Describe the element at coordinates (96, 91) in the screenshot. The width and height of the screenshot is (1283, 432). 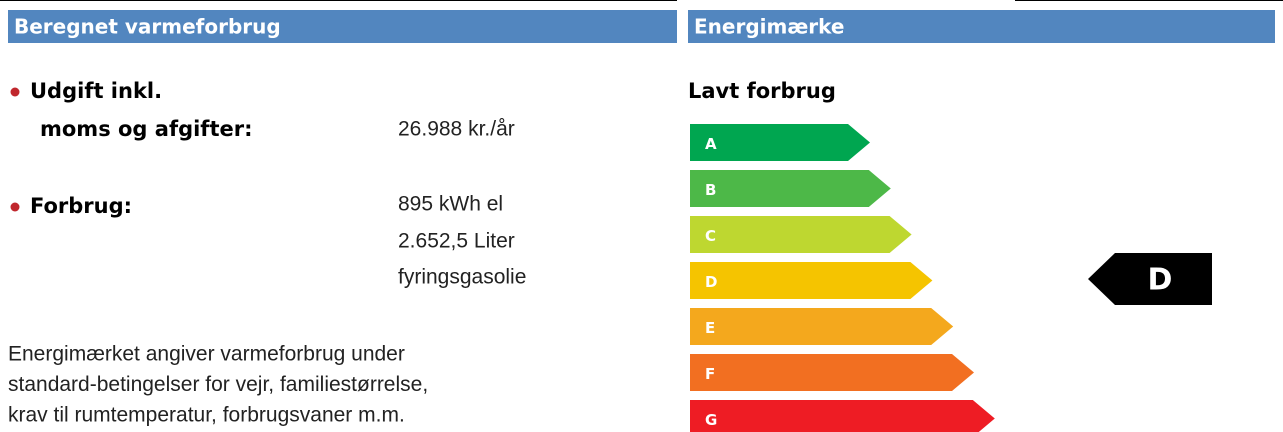
I see `item-label: Udgift inkl.` at that location.